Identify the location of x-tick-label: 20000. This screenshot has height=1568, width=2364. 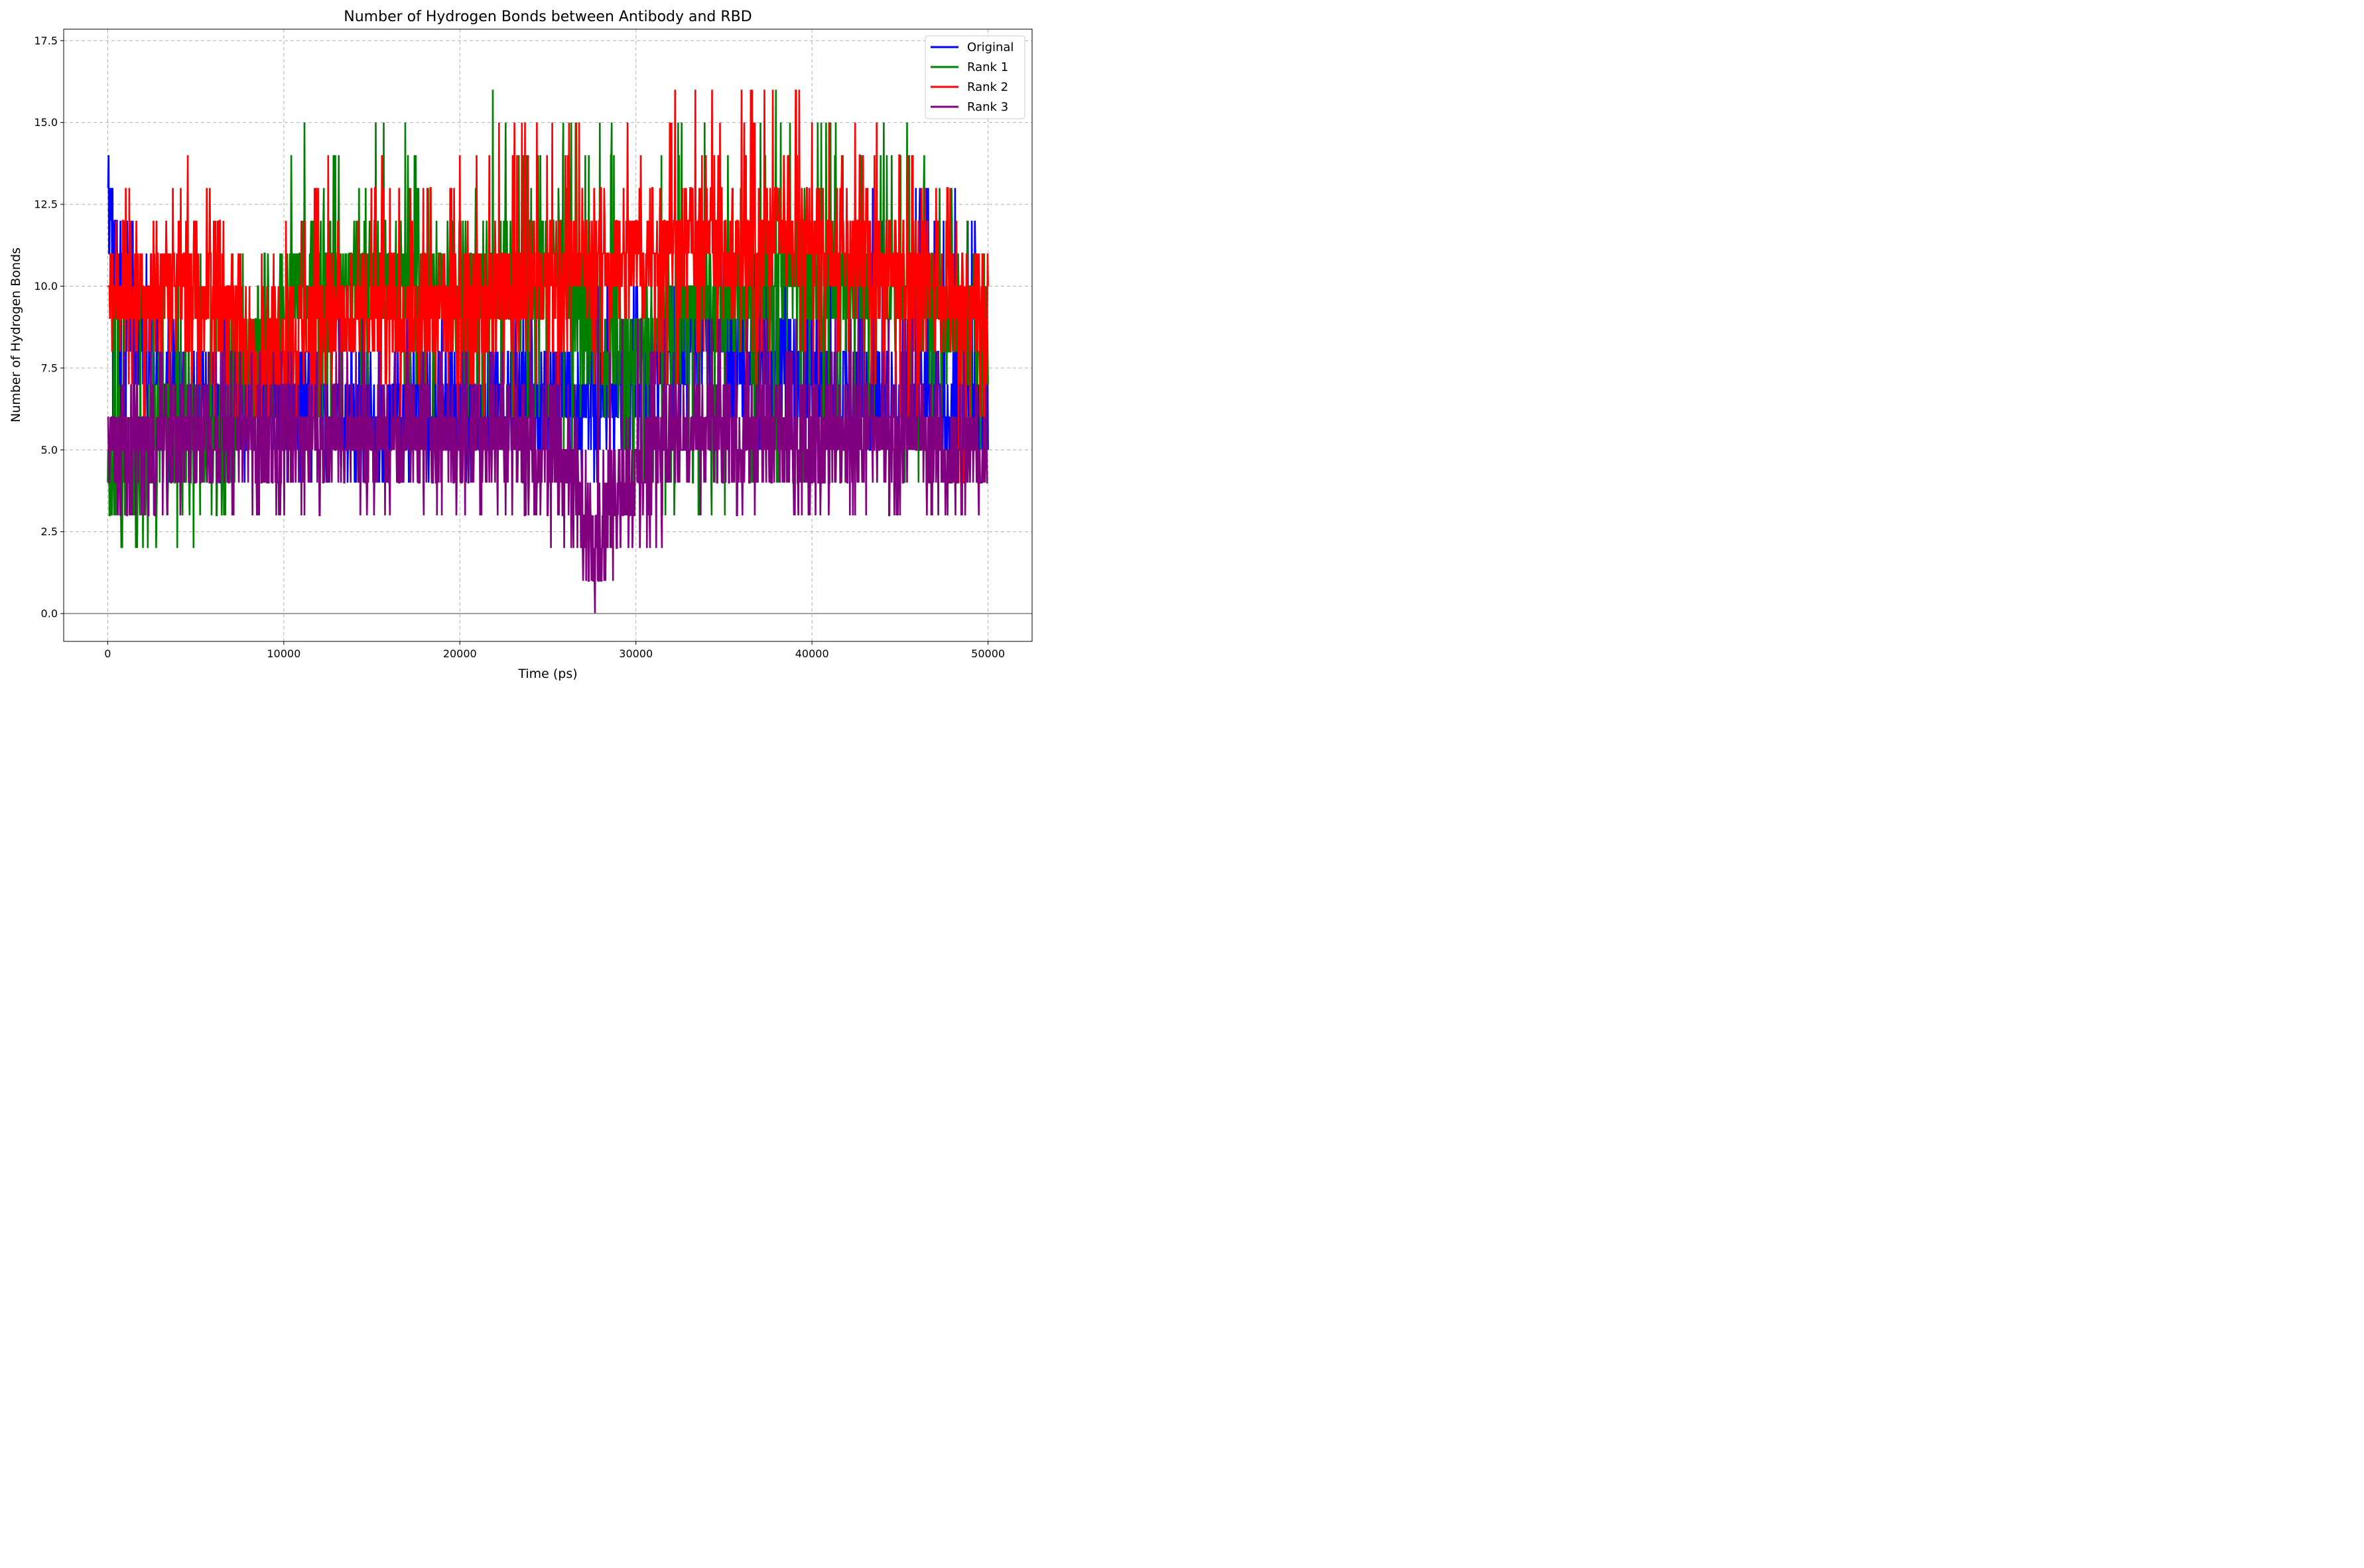
(460, 653).